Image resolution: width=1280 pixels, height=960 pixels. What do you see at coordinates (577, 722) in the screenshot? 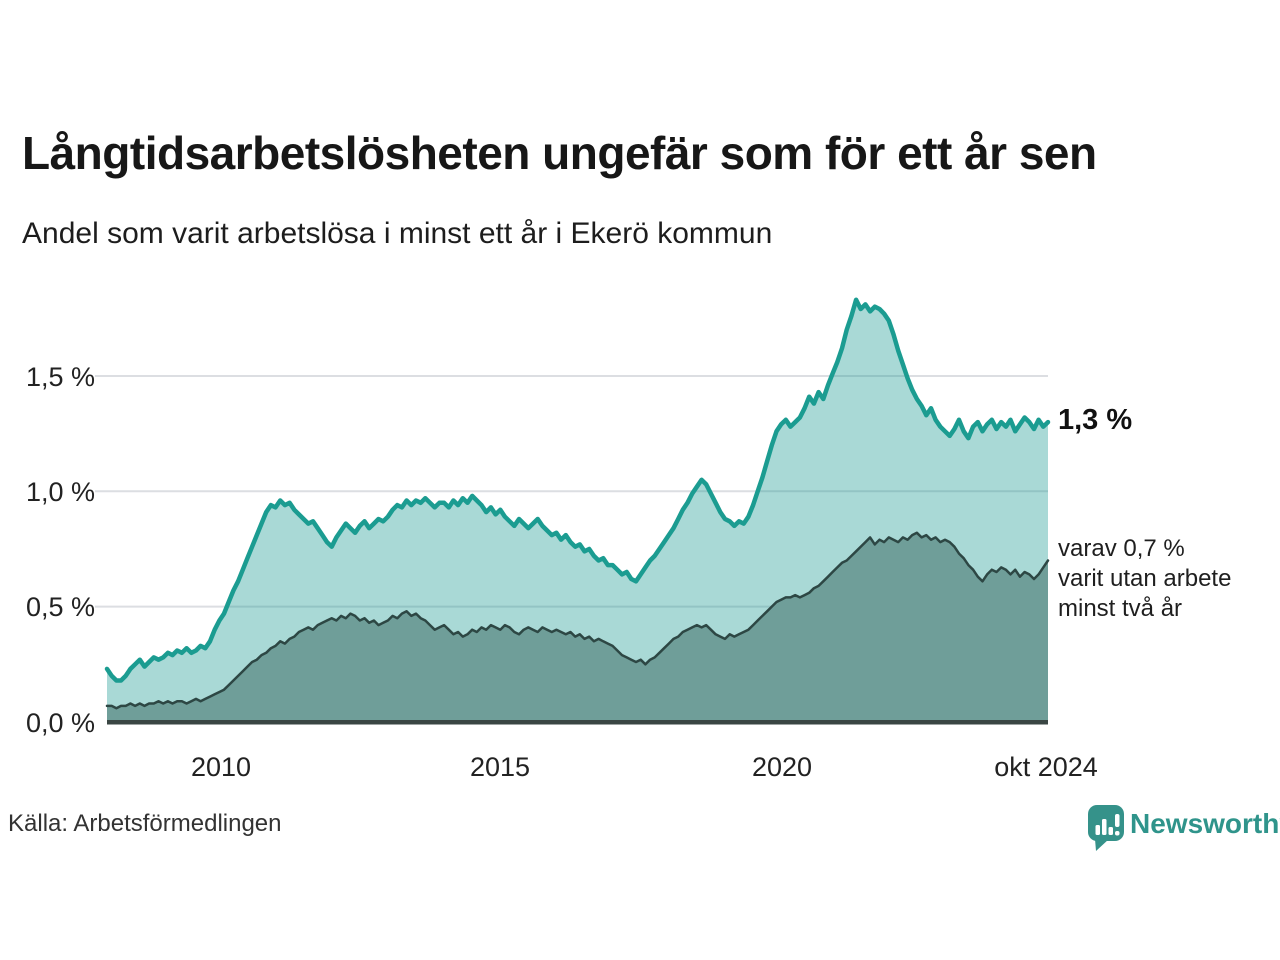
I see `x-axis-line` at bounding box center [577, 722].